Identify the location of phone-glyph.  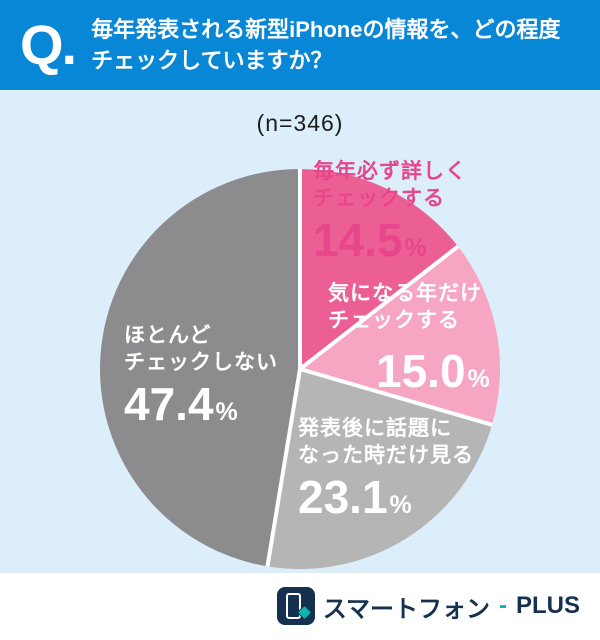
(293, 606).